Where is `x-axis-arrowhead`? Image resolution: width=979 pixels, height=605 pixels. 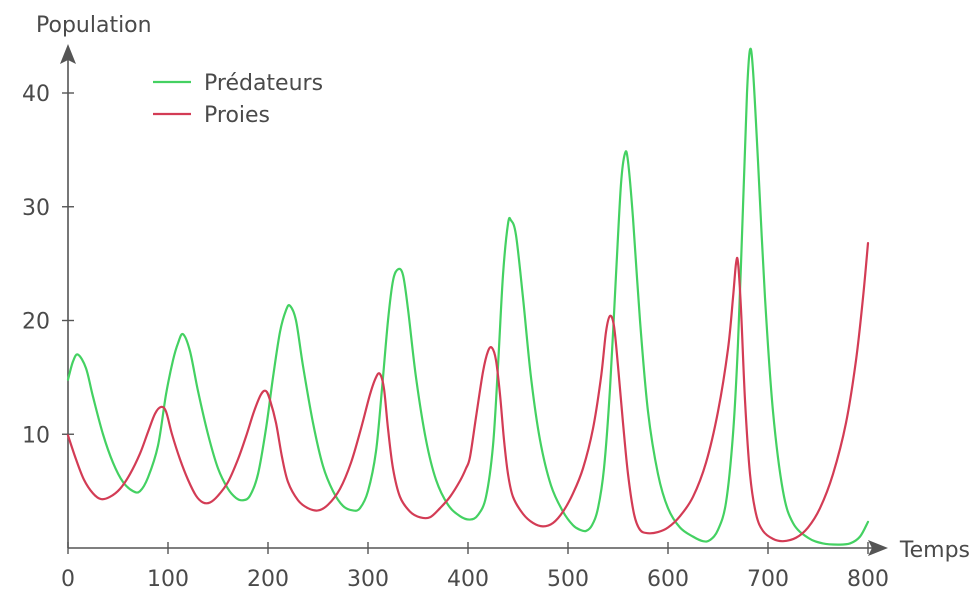
x-axis-arrowhead is located at coordinates (878, 548).